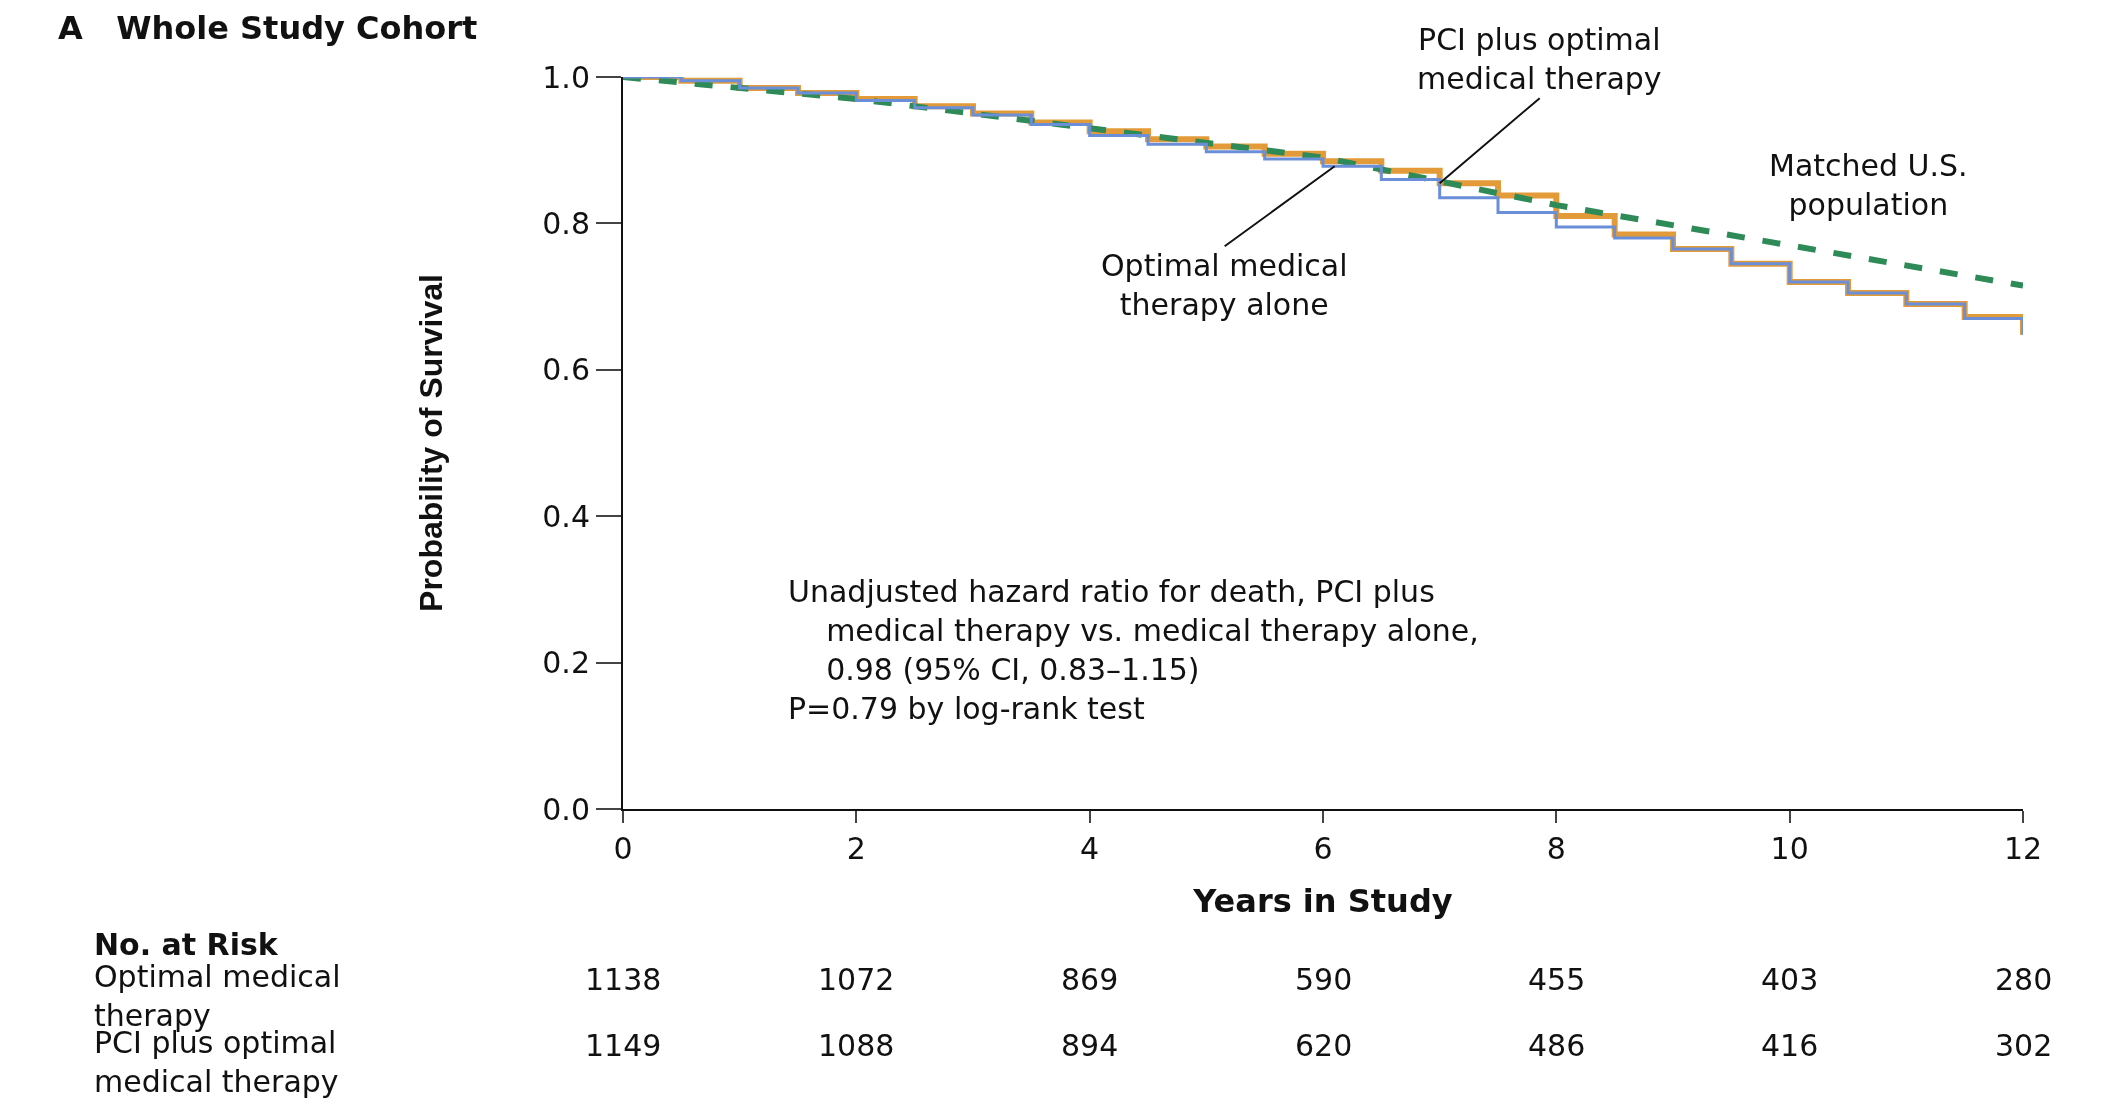  What do you see at coordinates (1789, 848) in the screenshot?
I see `x-tick-label: 10` at bounding box center [1789, 848].